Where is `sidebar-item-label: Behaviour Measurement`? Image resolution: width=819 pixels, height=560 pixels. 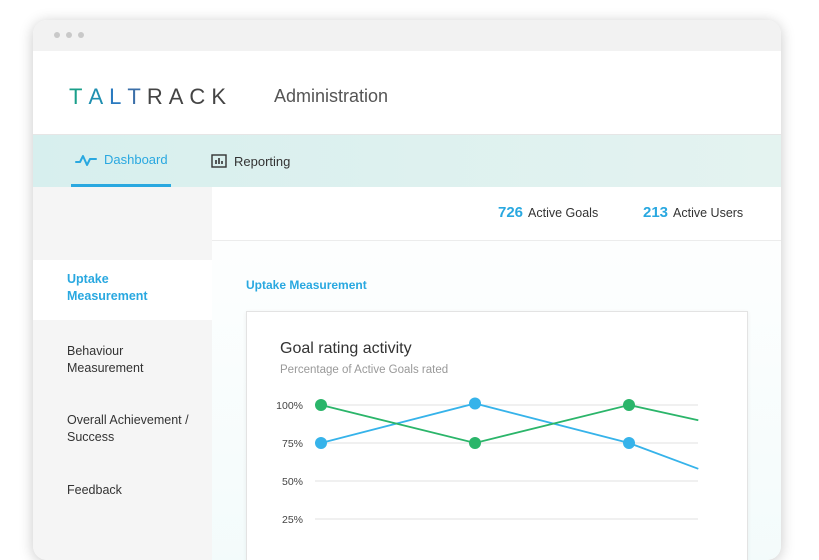
sidebar-item-label: Behaviour Measurement is located at coordinates (105, 359).